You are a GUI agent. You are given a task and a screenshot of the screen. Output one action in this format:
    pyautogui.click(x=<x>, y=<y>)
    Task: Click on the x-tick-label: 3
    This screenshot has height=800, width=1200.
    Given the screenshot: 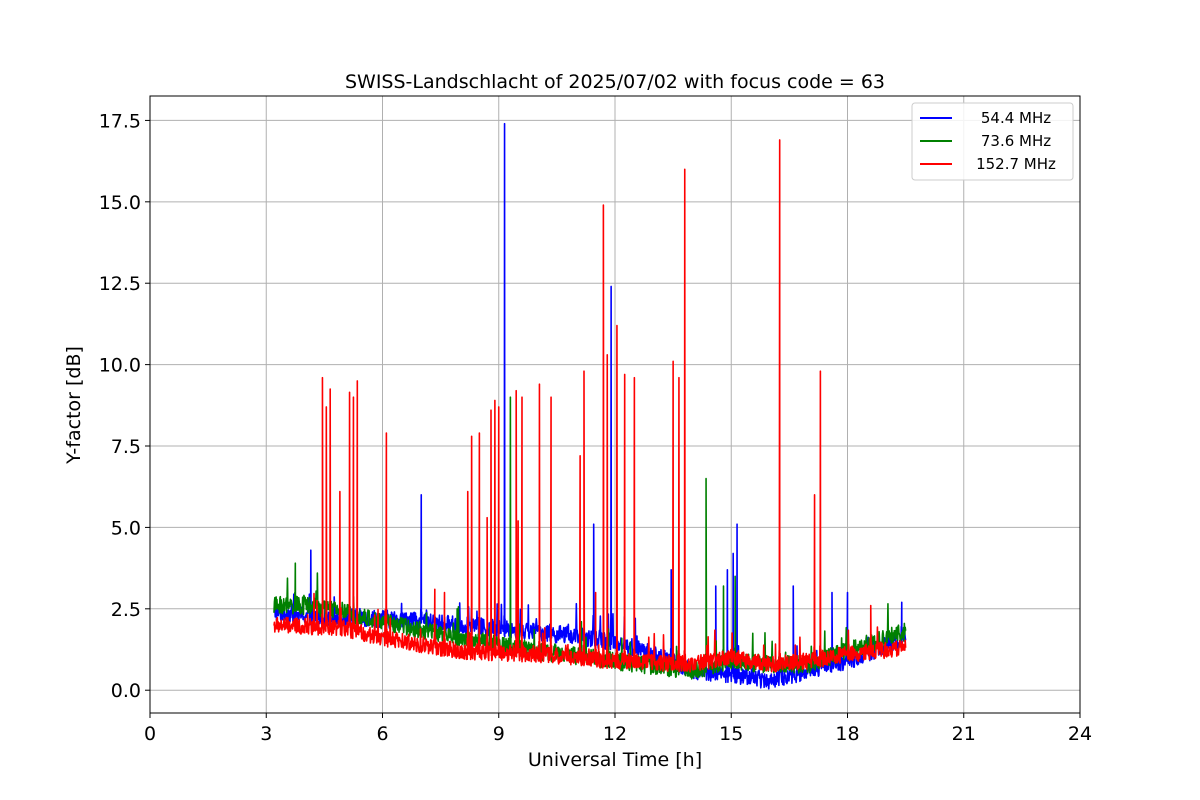 What is the action you would take?
    pyautogui.click(x=266, y=734)
    